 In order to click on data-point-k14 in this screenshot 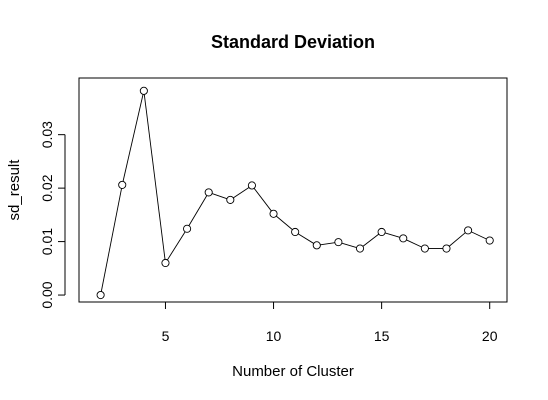, I will do `click(360, 248)`.